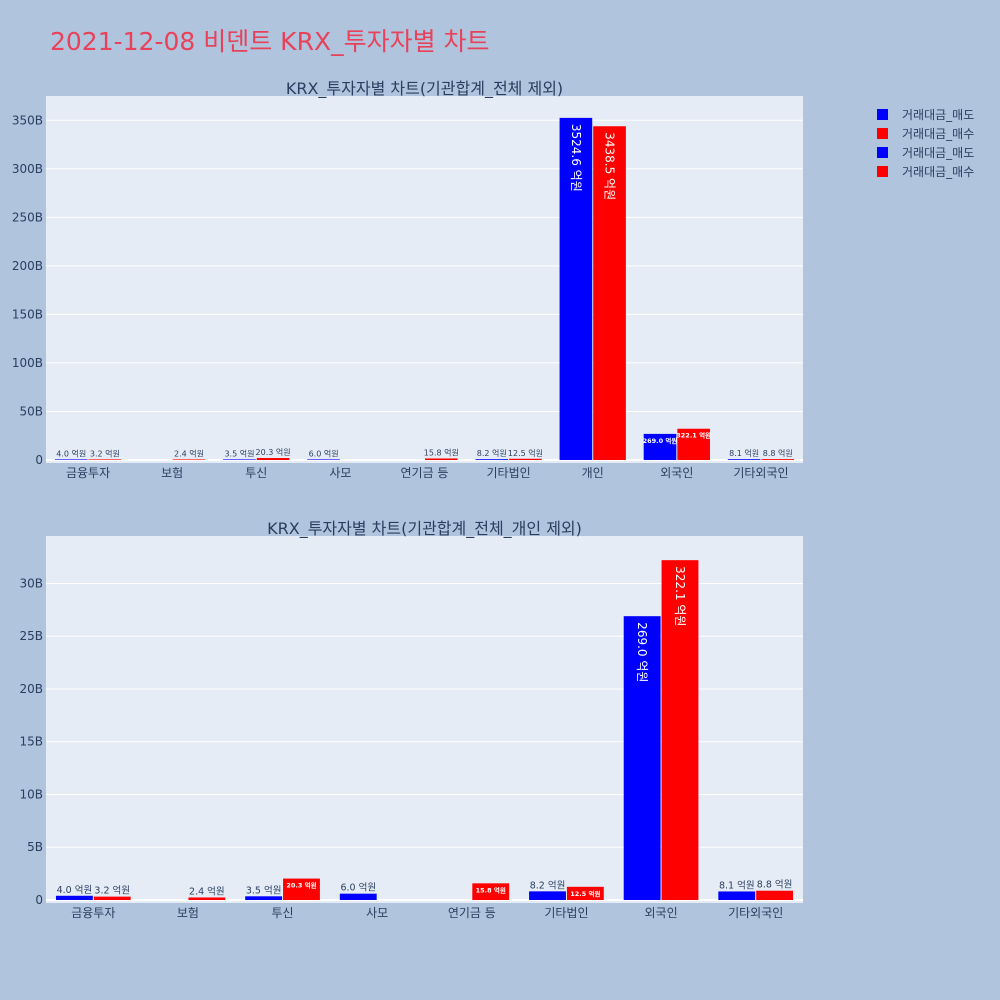 This screenshot has height=1000, width=1000. Describe the element at coordinates (27, 266) in the screenshot. I see `y-tick-label: 200B` at that location.